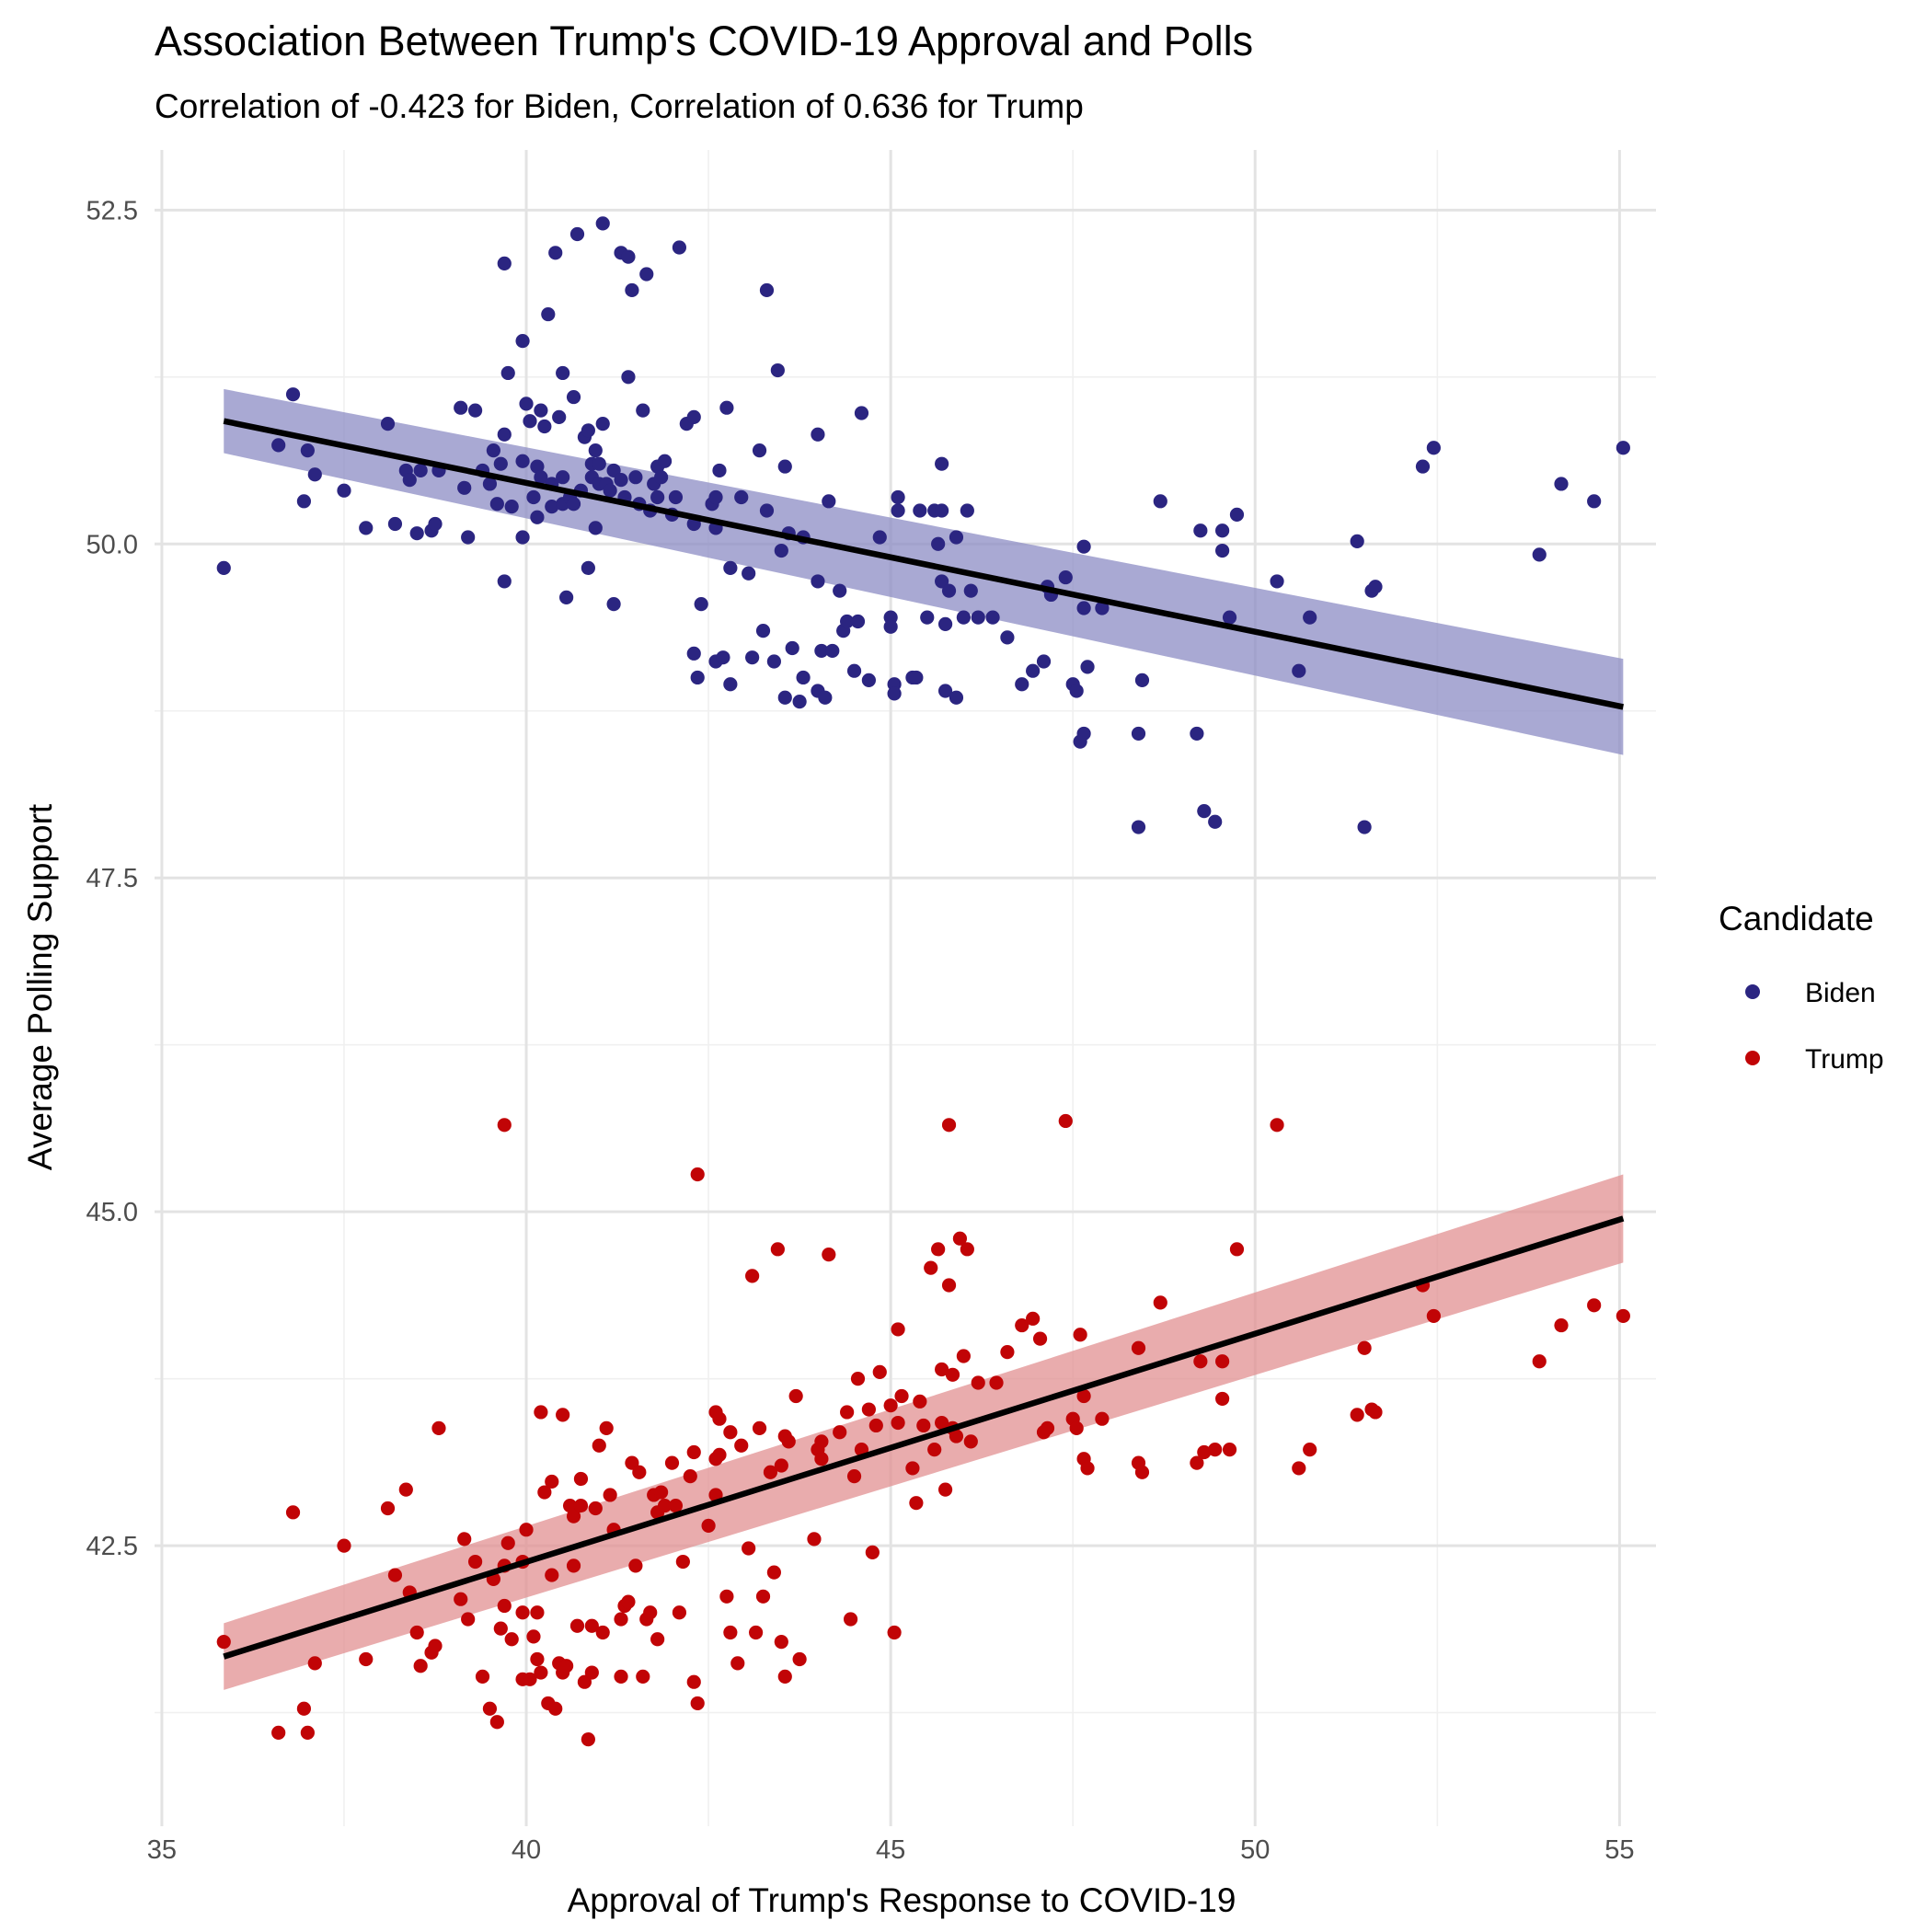  What do you see at coordinates (1752, 1058) in the screenshot?
I see `legend-key-trump` at bounding box center [1752, 1058].